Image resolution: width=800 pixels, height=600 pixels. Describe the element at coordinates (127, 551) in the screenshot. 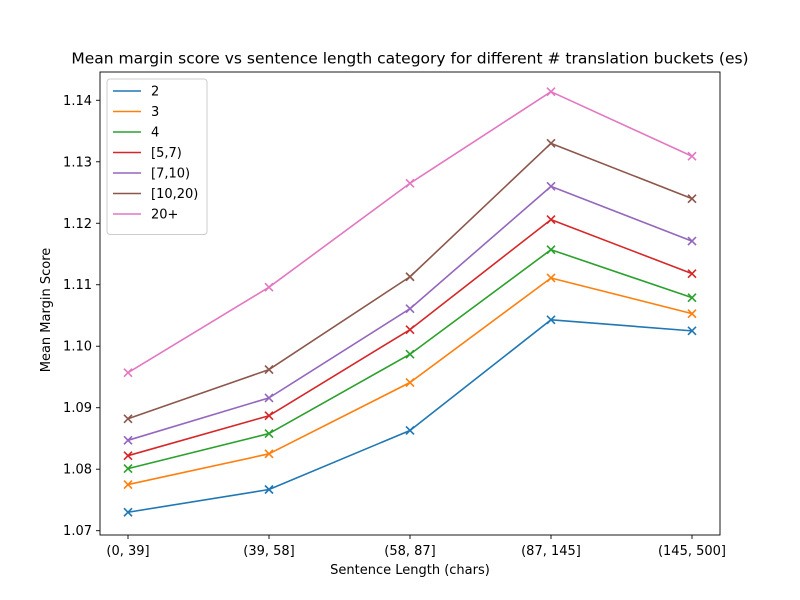

I see `x-tick-label: (0, 39]` at that location.